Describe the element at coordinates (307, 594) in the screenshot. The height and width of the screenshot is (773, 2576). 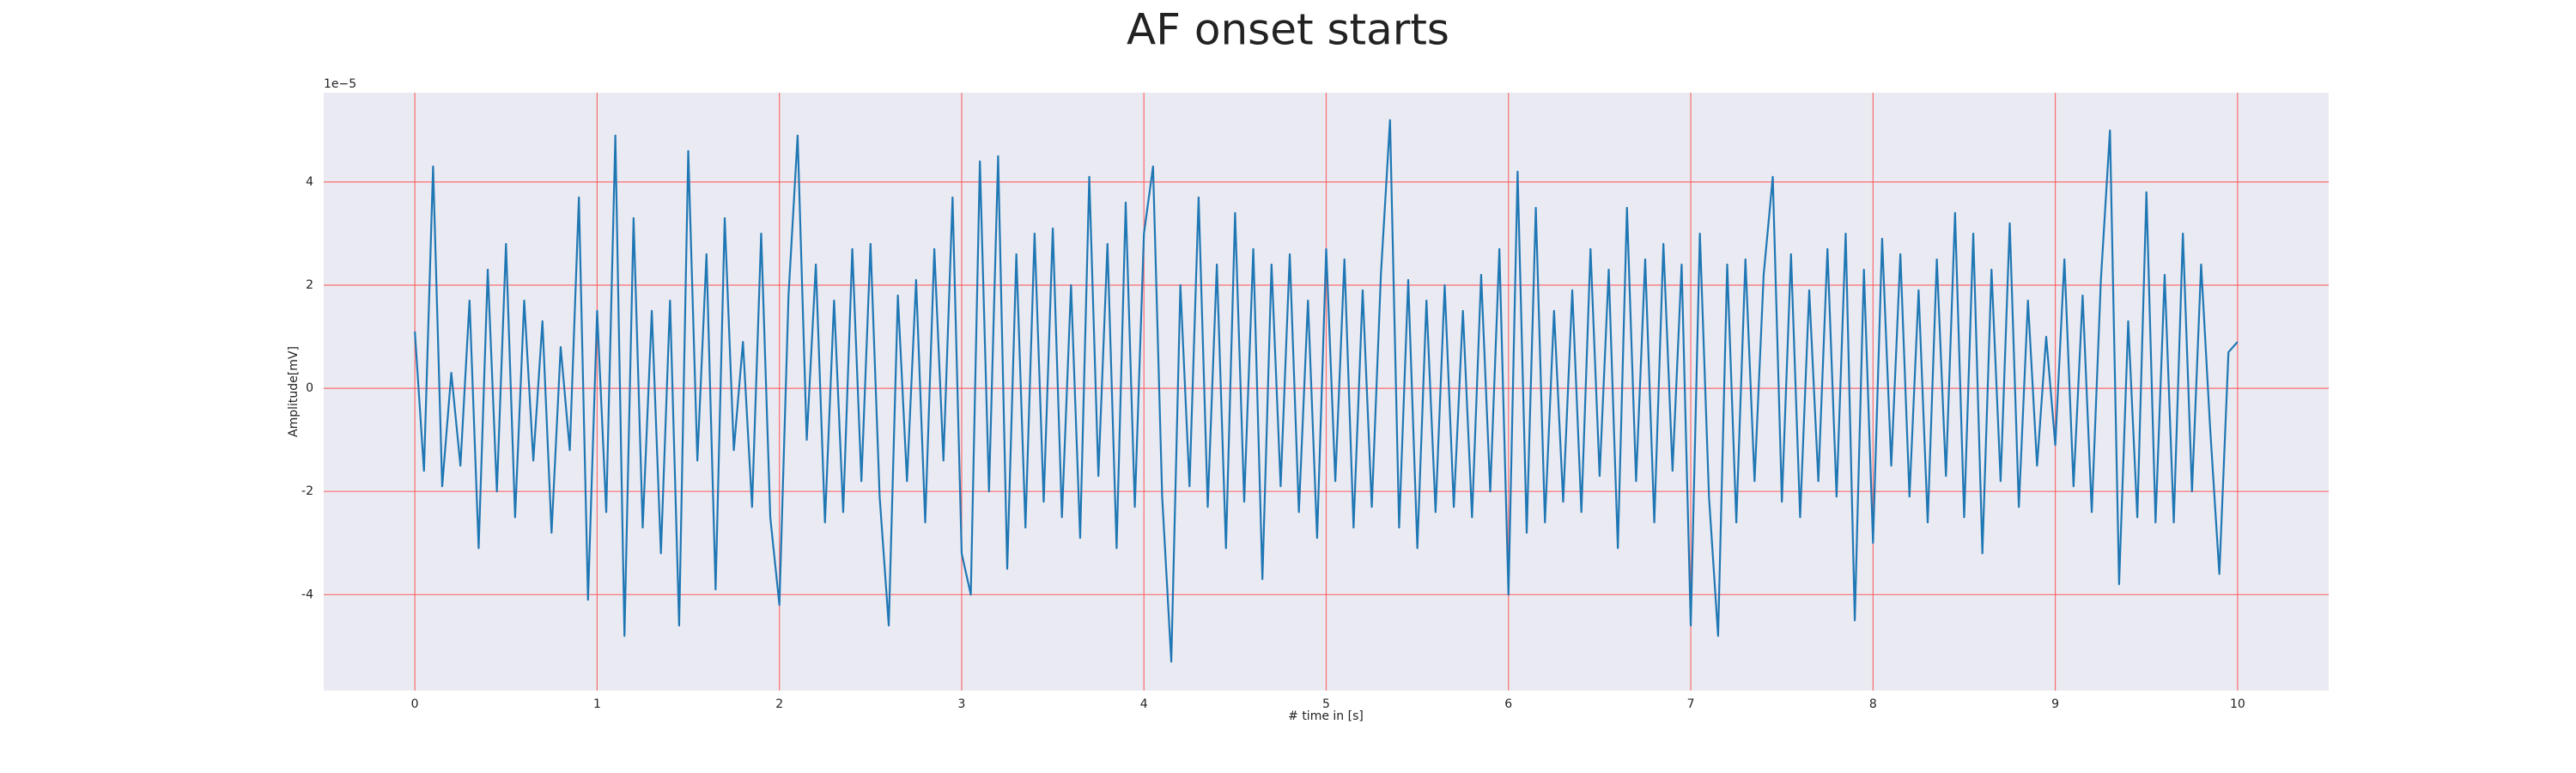
I see `y-tick-label: -4` at that location.